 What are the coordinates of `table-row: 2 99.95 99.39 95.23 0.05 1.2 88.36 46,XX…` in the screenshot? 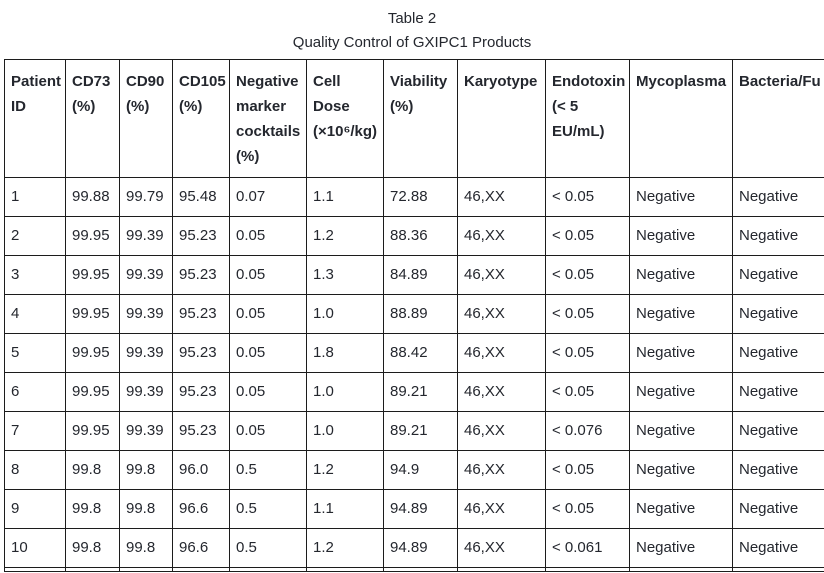 It's located at (414, 236).